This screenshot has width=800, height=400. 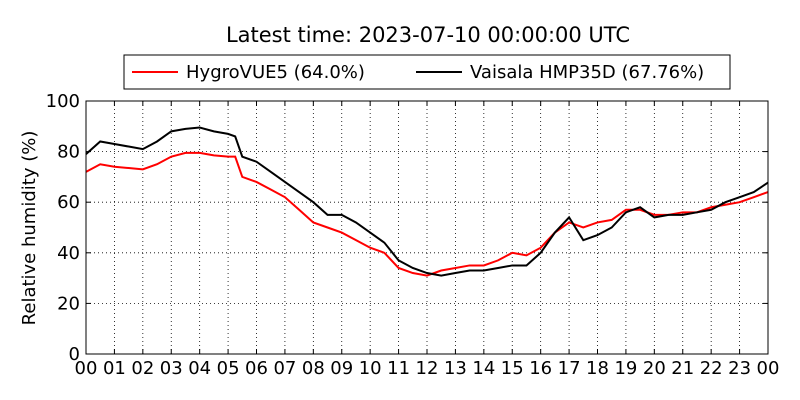 I want to click on x-tick-label: 12, so click(x=427, y=368).